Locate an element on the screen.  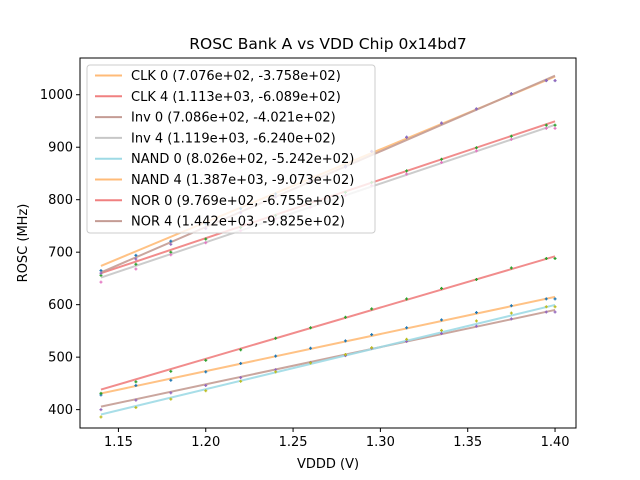
y-tick-label: 700 is located at coordinates (60, 253).